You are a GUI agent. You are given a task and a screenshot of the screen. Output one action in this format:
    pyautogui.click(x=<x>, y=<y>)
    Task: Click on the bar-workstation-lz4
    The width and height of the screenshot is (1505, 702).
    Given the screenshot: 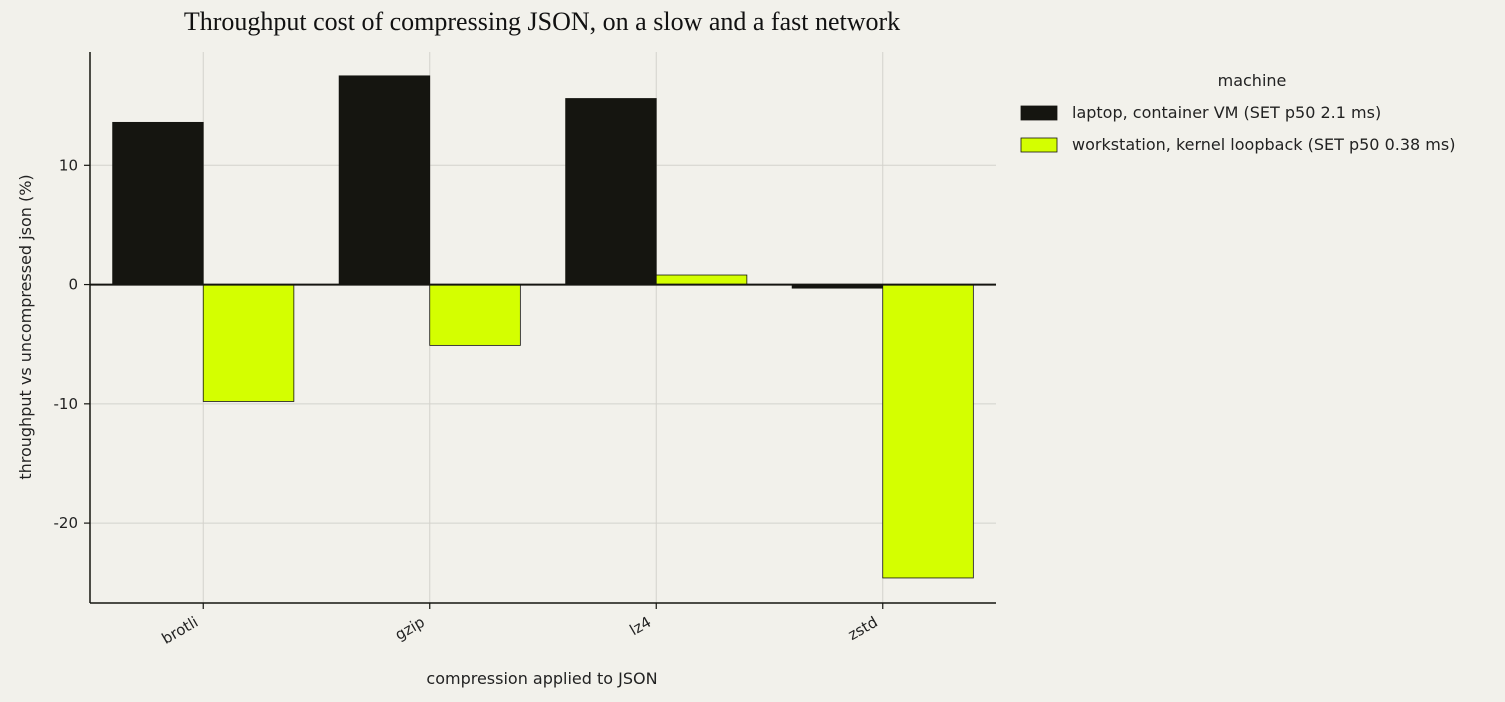 What is the action you would take?
    pyautogui.click(x=701, y=279)
    